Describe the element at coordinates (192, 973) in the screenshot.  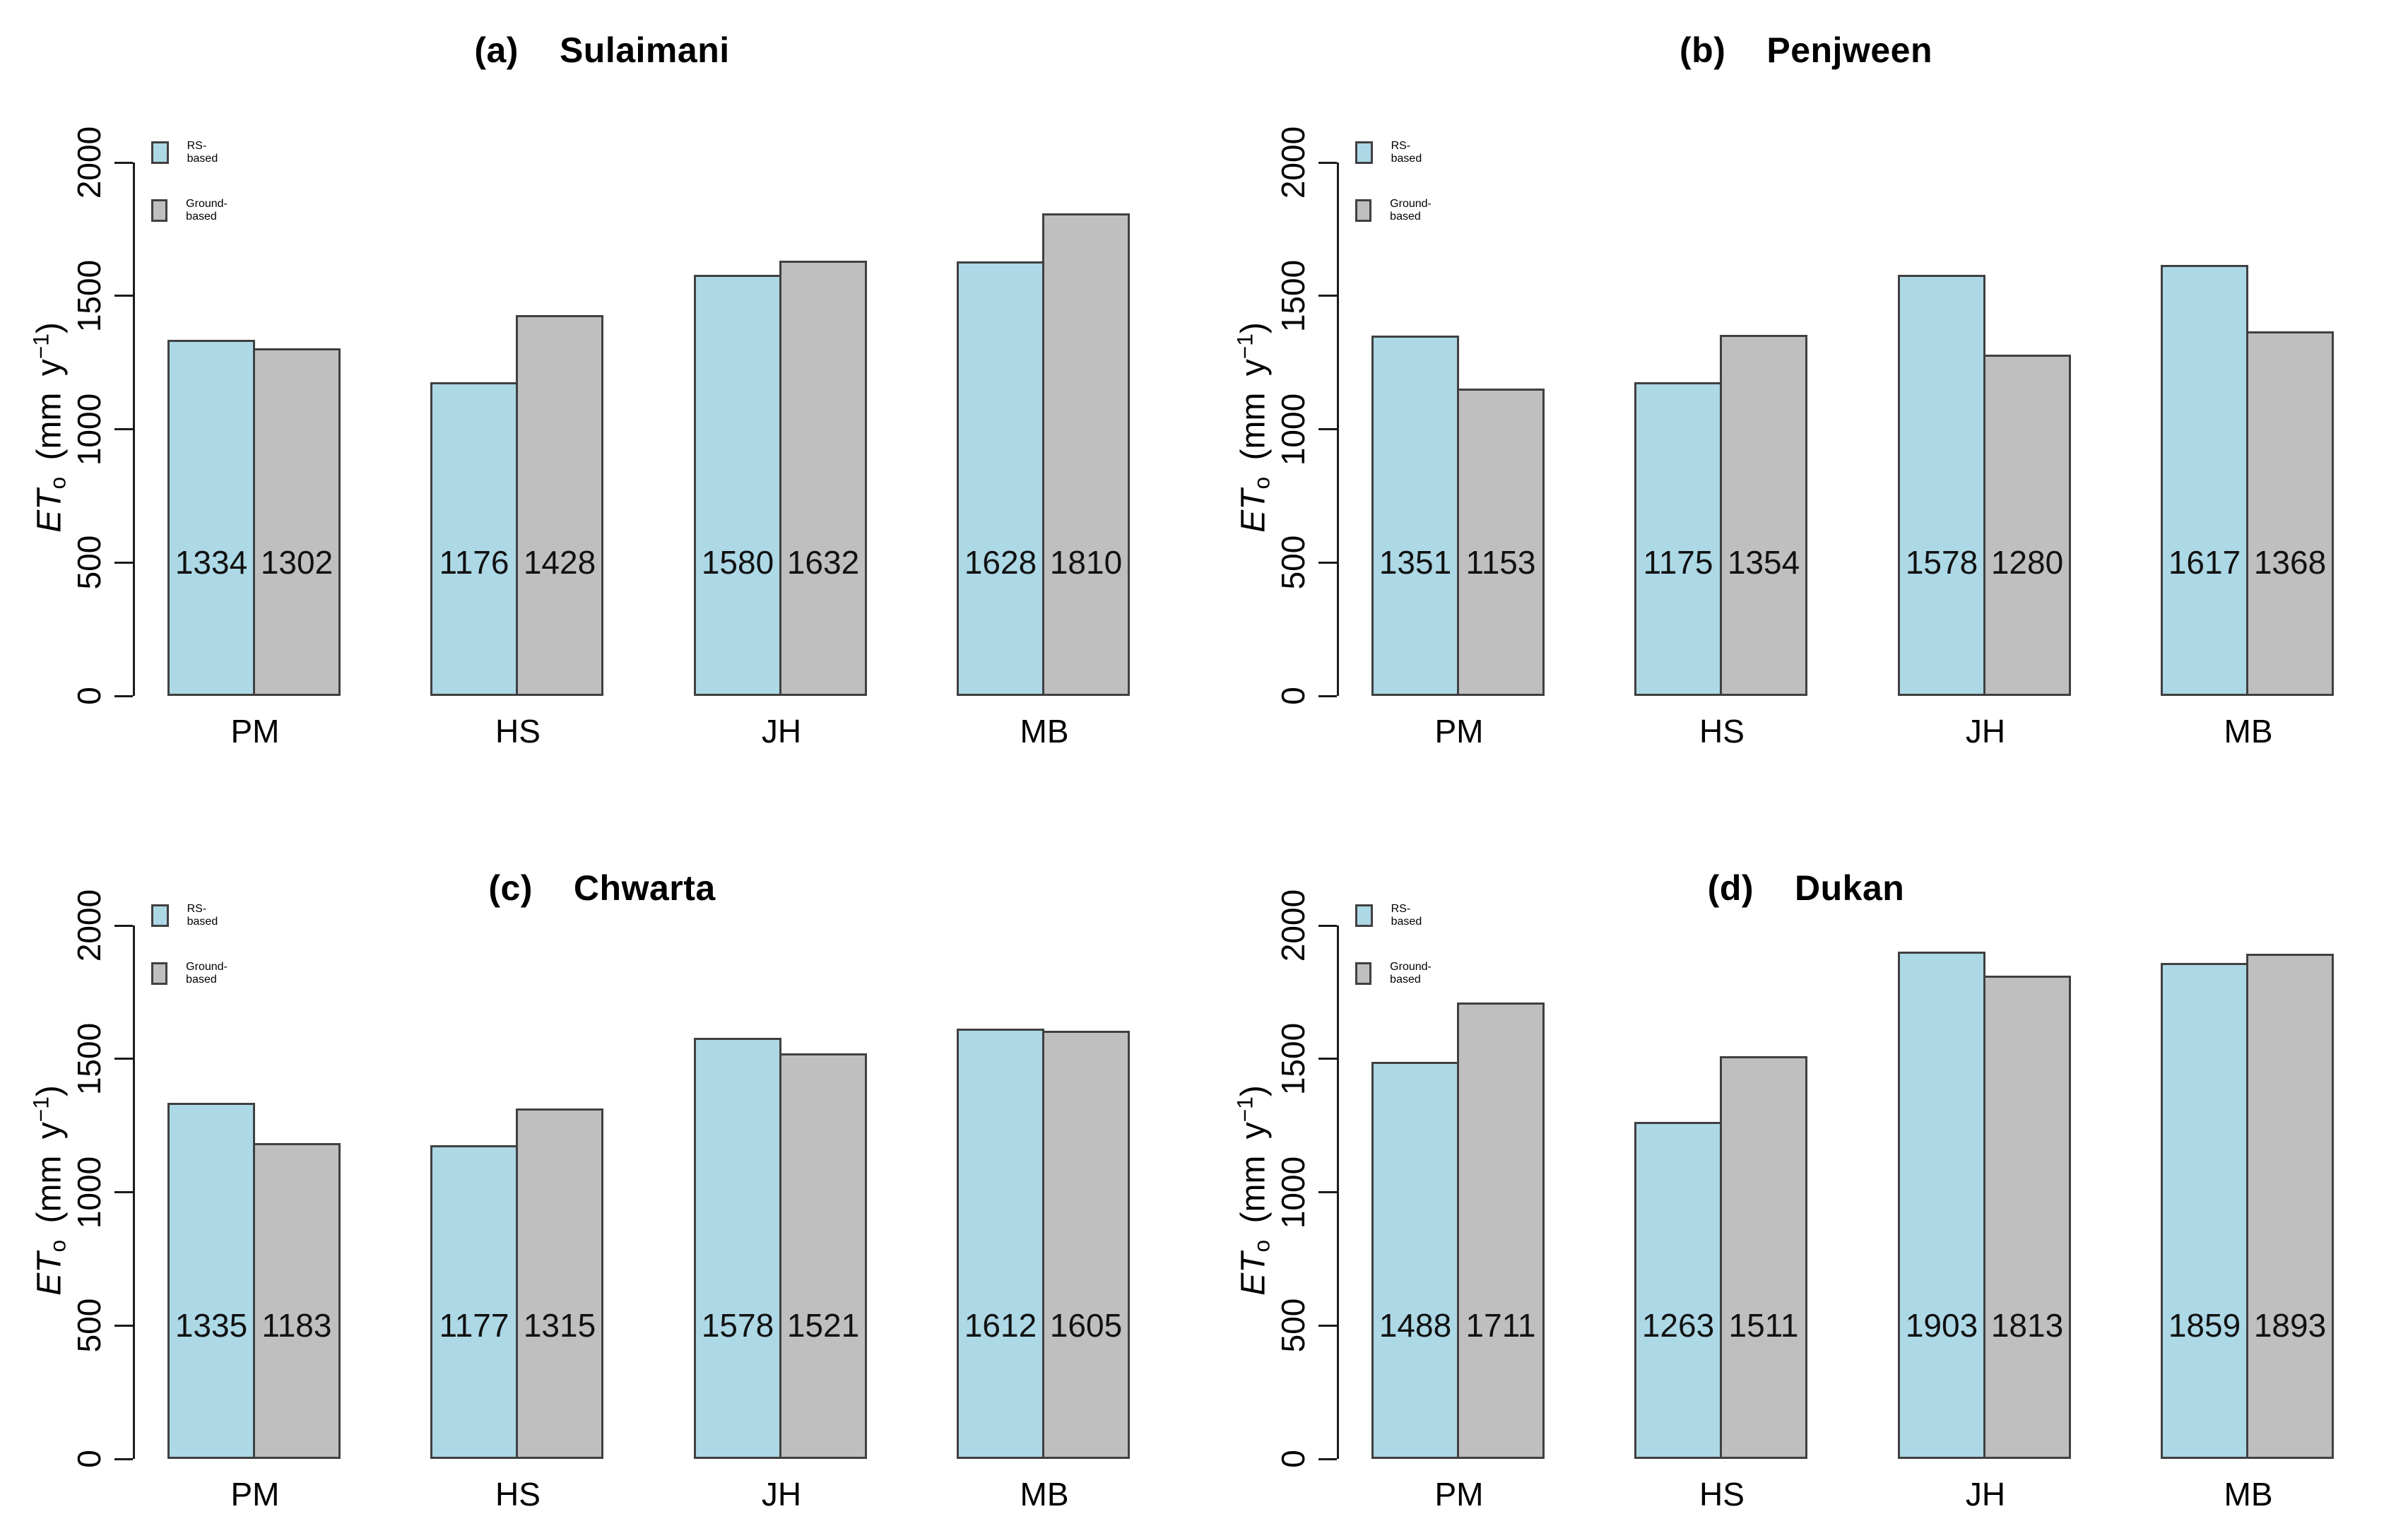
I see `legend-item: Ground-based` at that location.